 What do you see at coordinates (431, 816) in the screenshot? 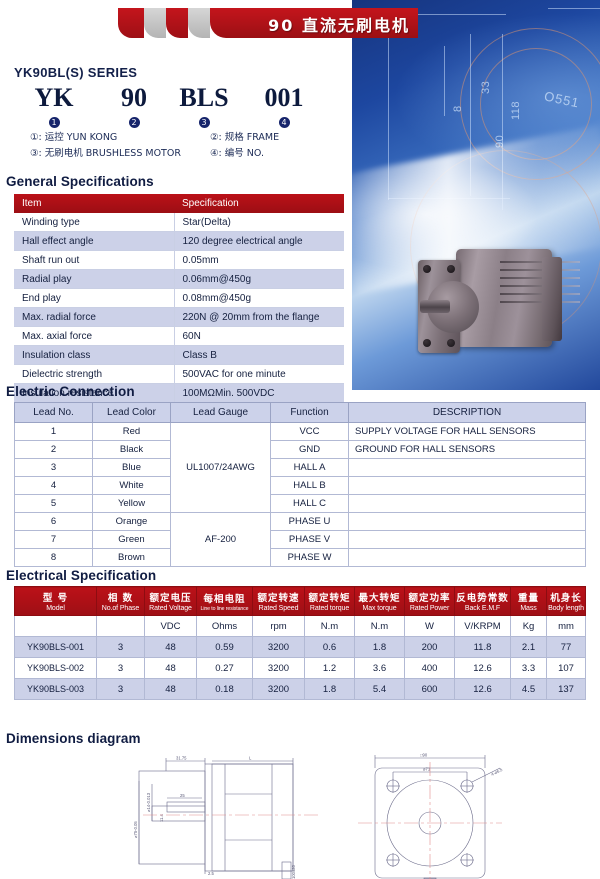
I see `front-view-drawing: □90 ⌀71 4-⌀6.5` at bounding box center [431, 816].